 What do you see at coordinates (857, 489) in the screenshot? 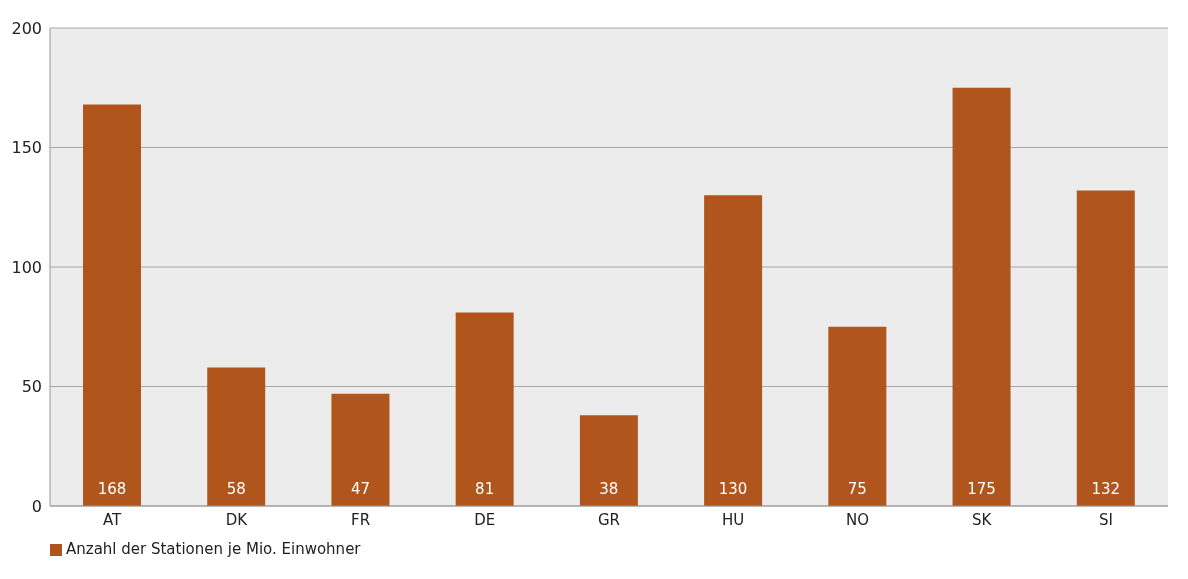
I see `data-label: 75` at bounding box center [857, 489].